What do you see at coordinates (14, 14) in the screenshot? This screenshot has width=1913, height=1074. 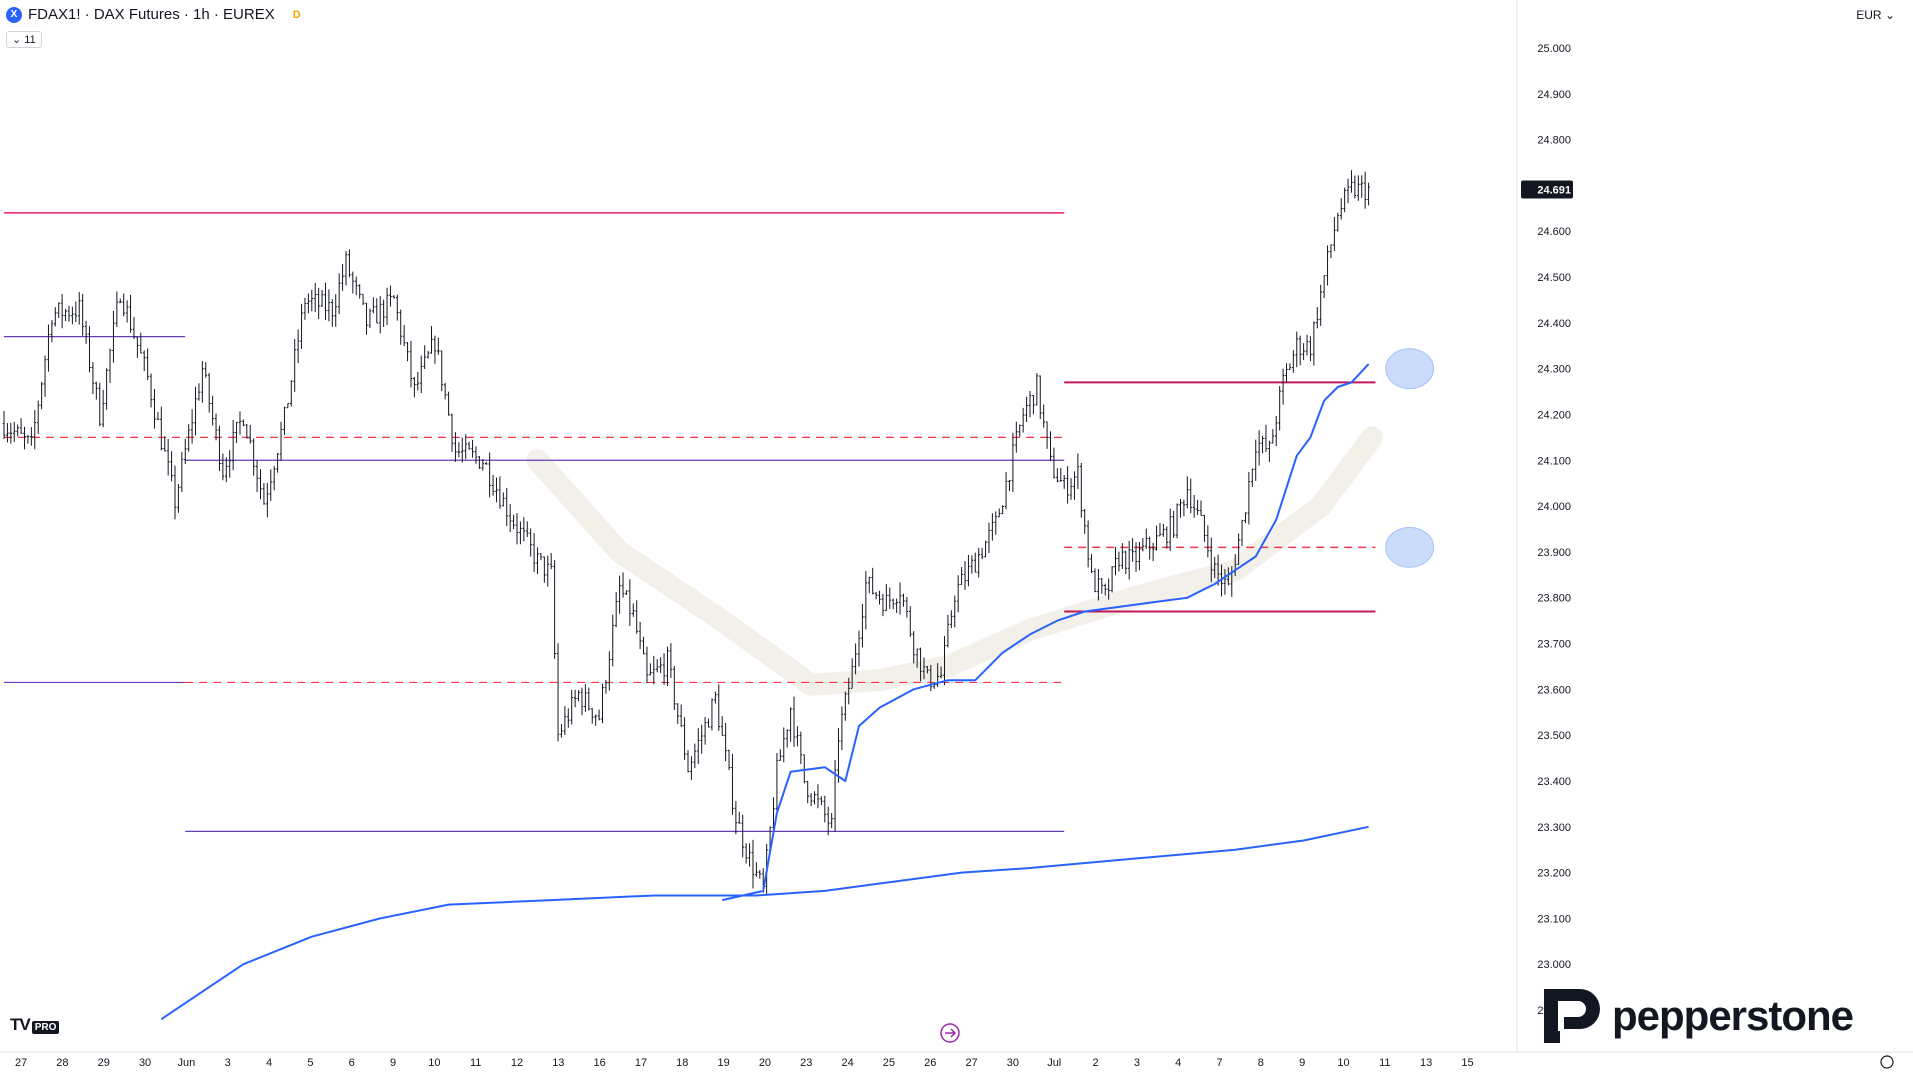 I see `symbol-icon: X` at bounding box center [14, 14].